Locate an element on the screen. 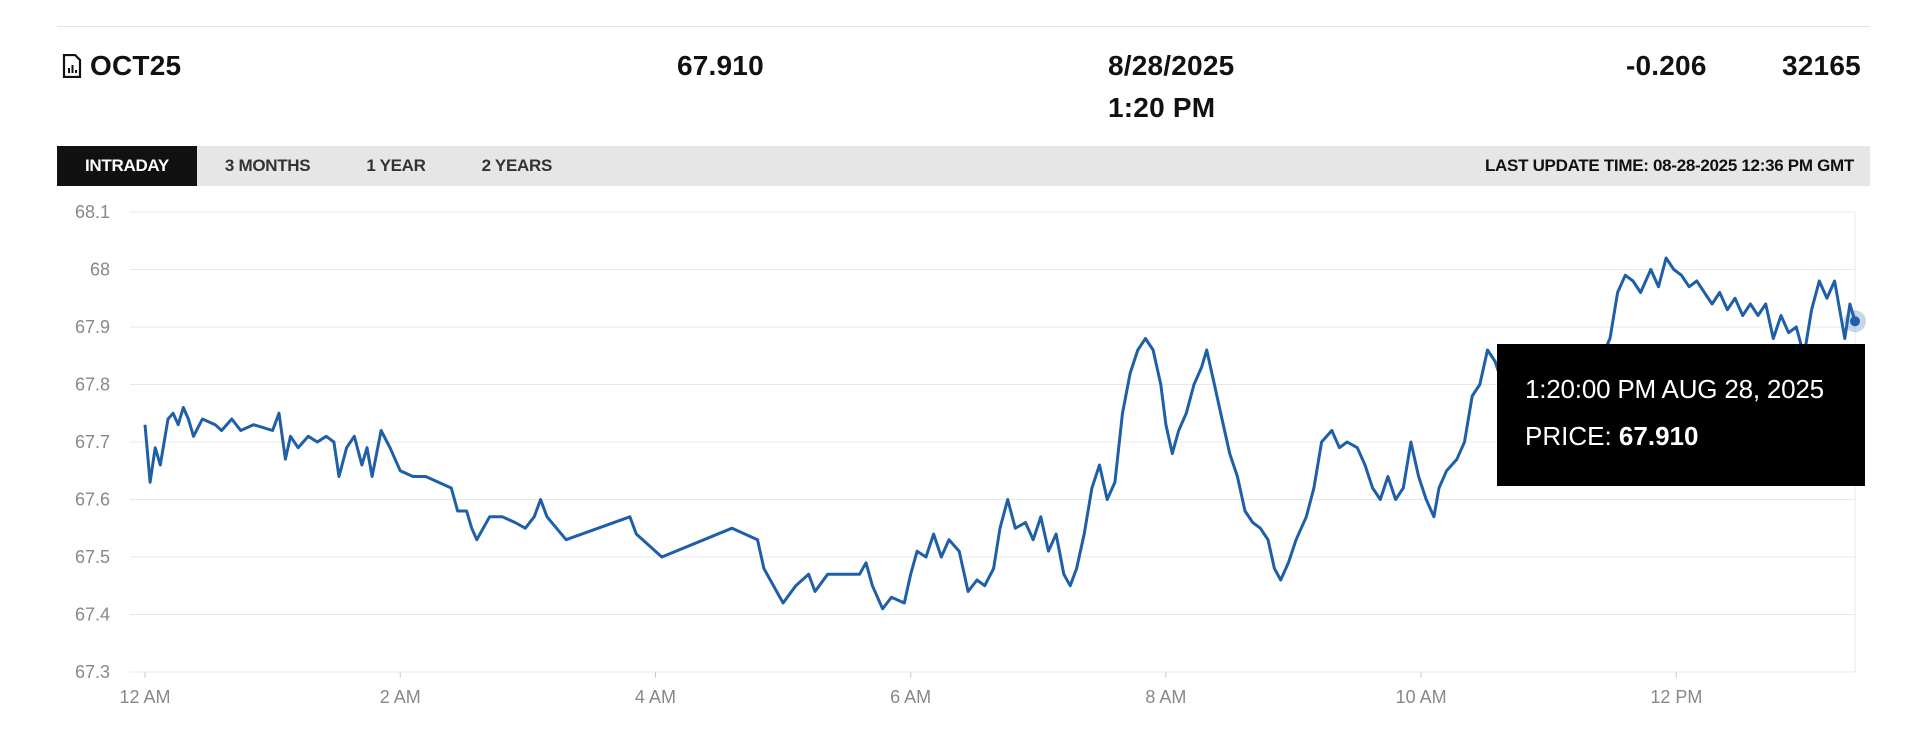 Image resolution: width=1920 pixels, height=742 pixels. contract-label: OCT25 is located at coordinates (136, 65).